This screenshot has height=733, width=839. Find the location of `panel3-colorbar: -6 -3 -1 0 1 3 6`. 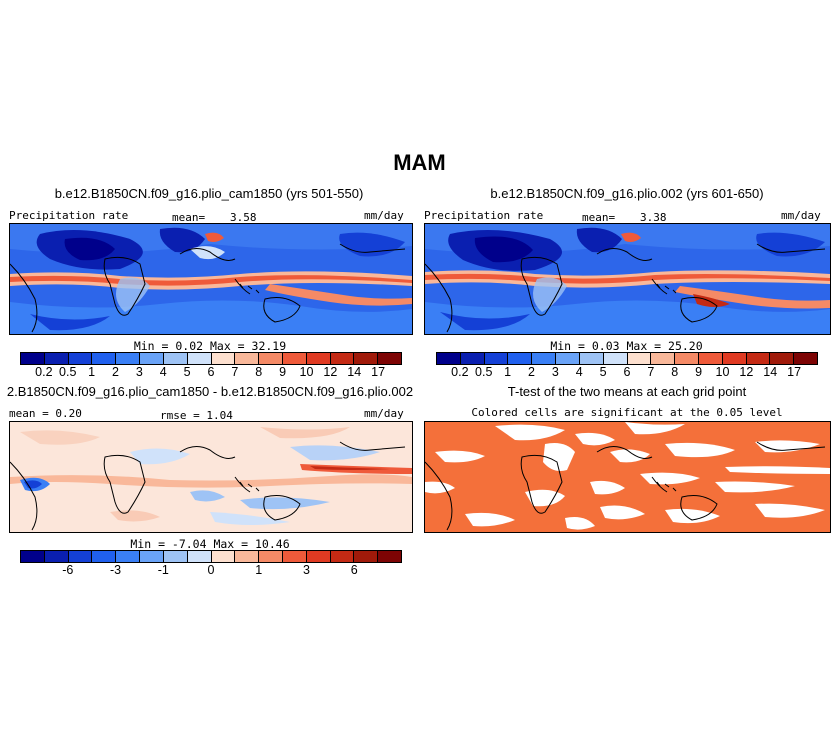

panel3-colorbar: -6 -3 -1 0 1 3 6 is located at coordinates (211, 563).